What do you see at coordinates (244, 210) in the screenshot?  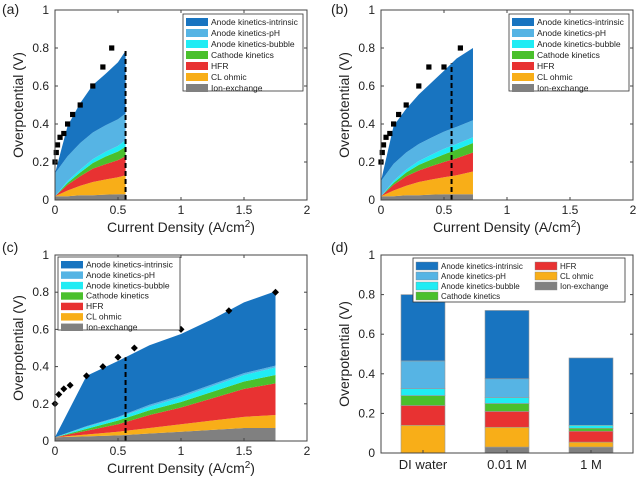 I see `x-tick-label: 1.5` at bounding box center [244, 210].